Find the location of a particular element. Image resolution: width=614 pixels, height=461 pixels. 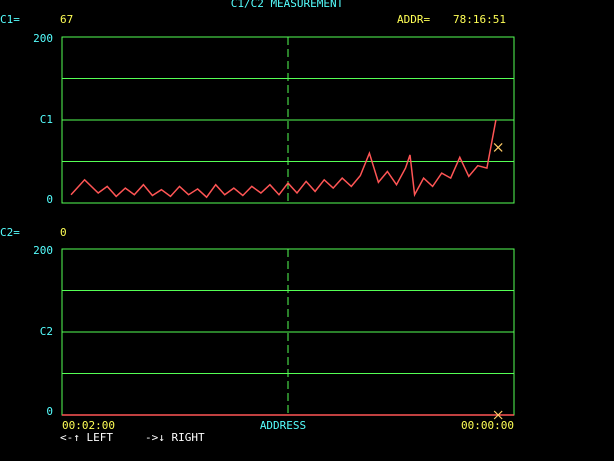

y-tick-label: C2 is located at coordinates (46, 331).